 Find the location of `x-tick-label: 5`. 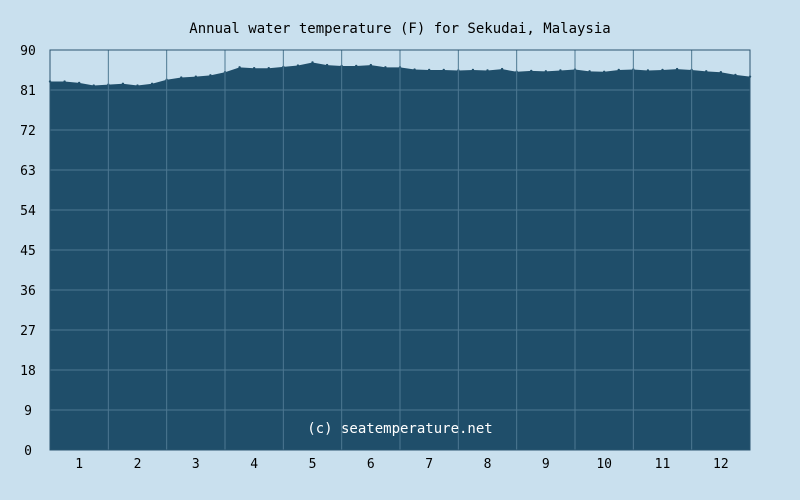

x-tick-label: 5 is located at coordinates (313, 464).